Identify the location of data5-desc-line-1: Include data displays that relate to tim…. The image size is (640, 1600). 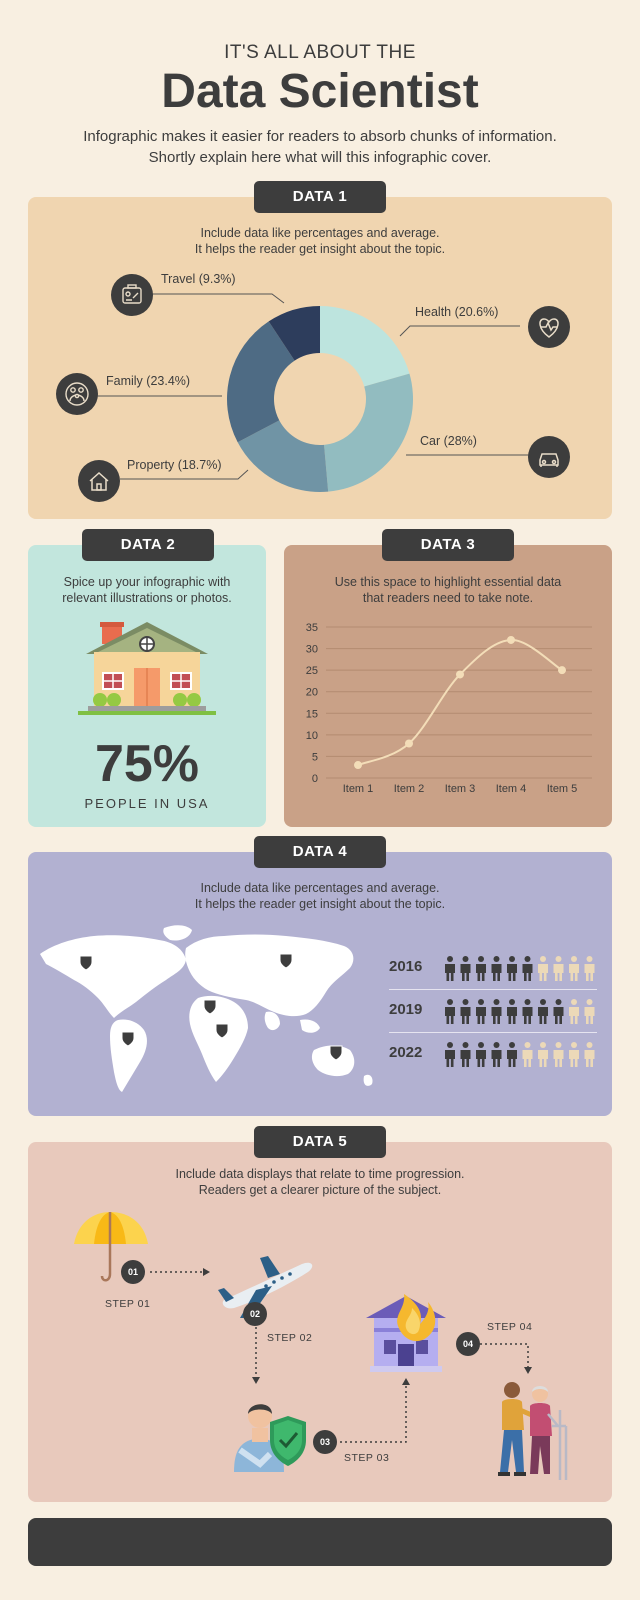
(320, 1174).